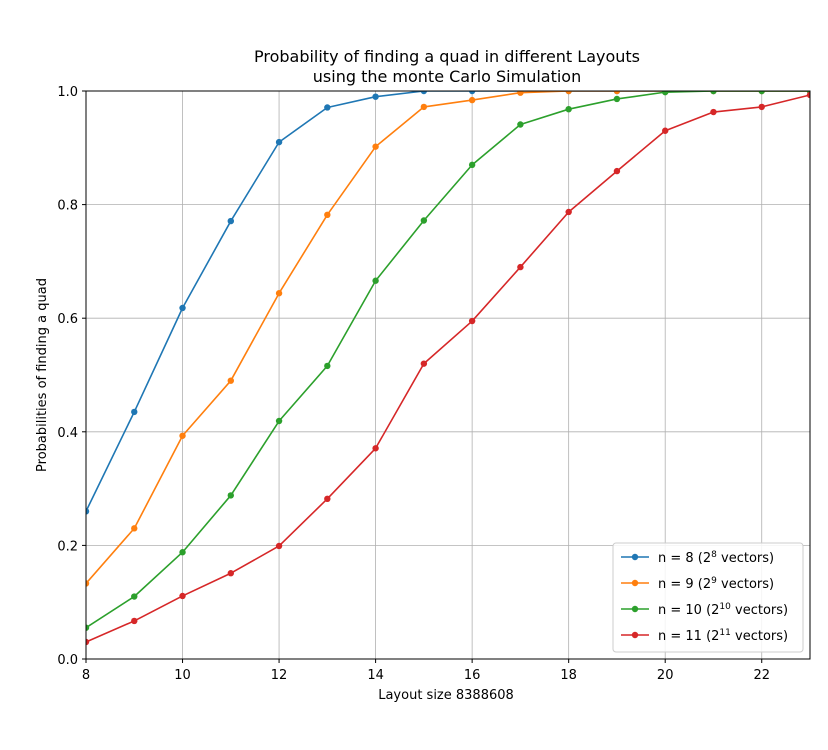  Describe the element at coordinates (67, 546) in the screenshot. I see `y-tick-label: 0.2` at that location.